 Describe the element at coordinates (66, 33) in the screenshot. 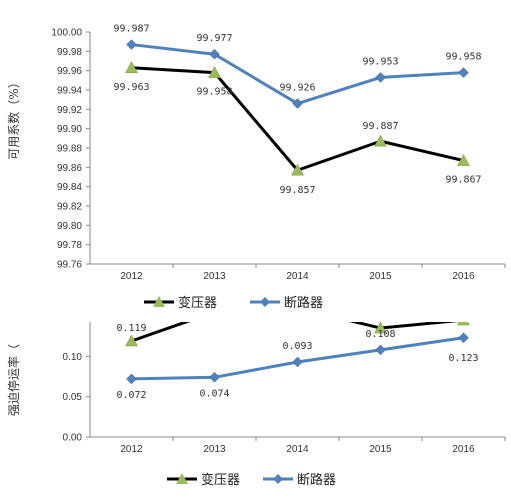

I see `y-tick-label: 100.00` at that location.